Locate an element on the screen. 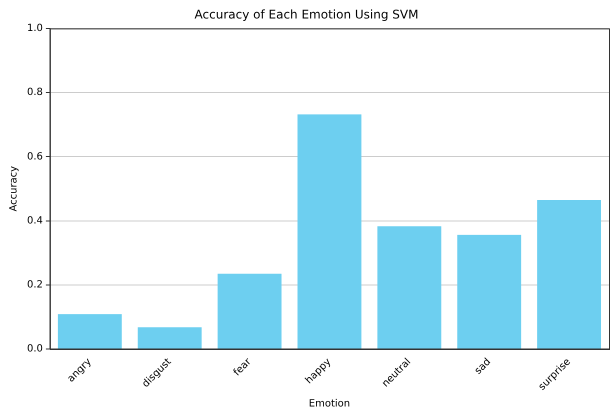 The width and height of the screenshot is (613, 414). y-tick-label: 0.2 is located at coordinates (34, 285).